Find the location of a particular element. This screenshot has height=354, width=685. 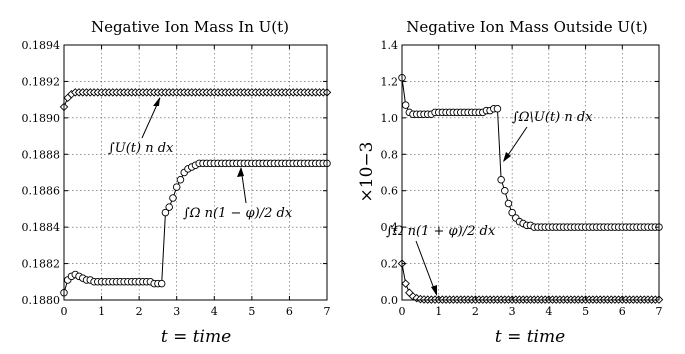

left-xtick-label-5: 5 is located at coordinates (251, 311).